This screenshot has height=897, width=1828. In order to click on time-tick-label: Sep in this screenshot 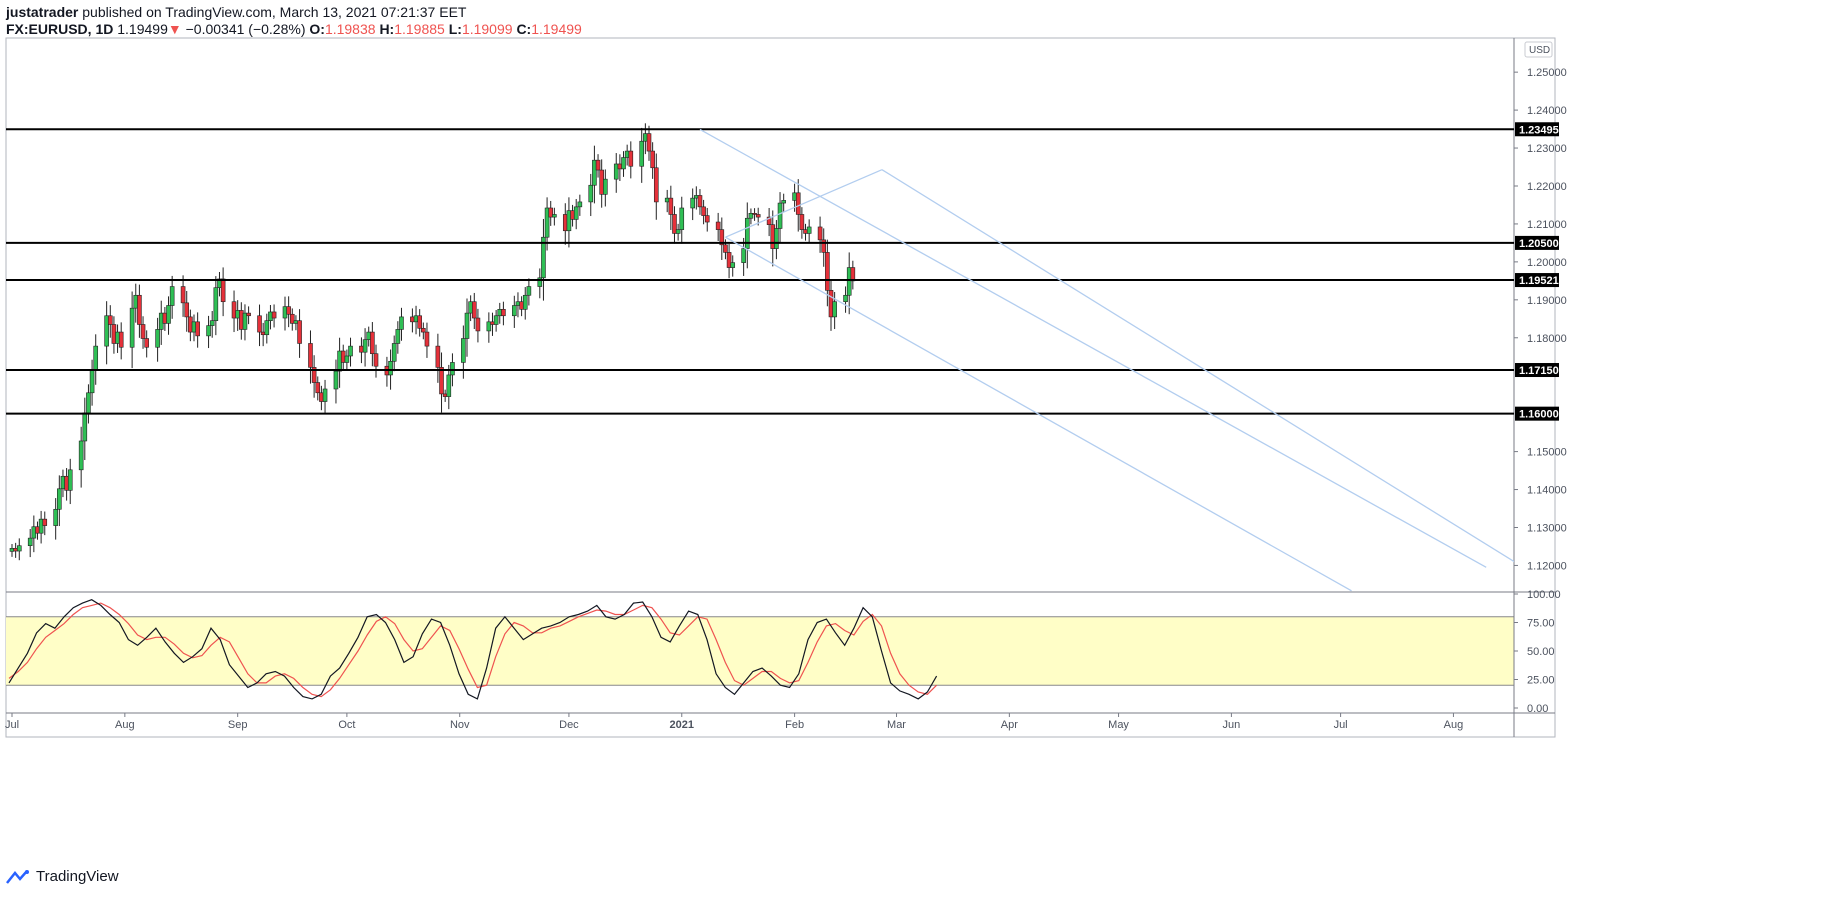, I will do `click(238, 725)`.